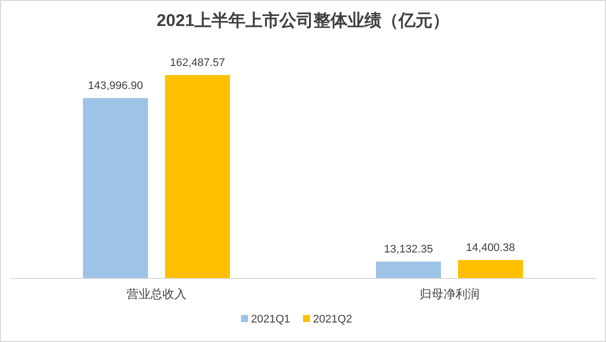 The image size is (606, 342). Describe the element at coordinates (303, 20) in the screenshot. I see `chart-title: 2021上半年上市公司整体业绩（亿元）` at that location.